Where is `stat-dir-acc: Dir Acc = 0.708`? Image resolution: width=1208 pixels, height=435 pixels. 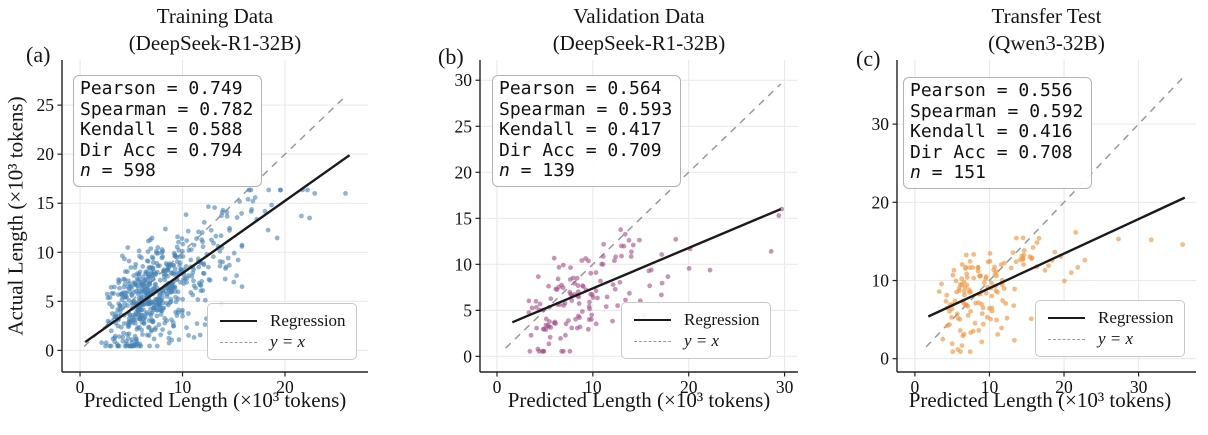 stat-dir-acc: Dir Acc = 0.708 is located at coordinates (991, 152).